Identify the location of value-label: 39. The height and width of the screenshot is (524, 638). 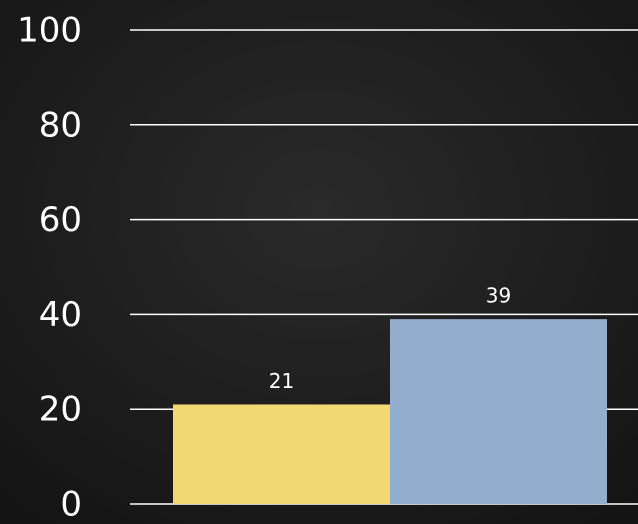
(498, 296).